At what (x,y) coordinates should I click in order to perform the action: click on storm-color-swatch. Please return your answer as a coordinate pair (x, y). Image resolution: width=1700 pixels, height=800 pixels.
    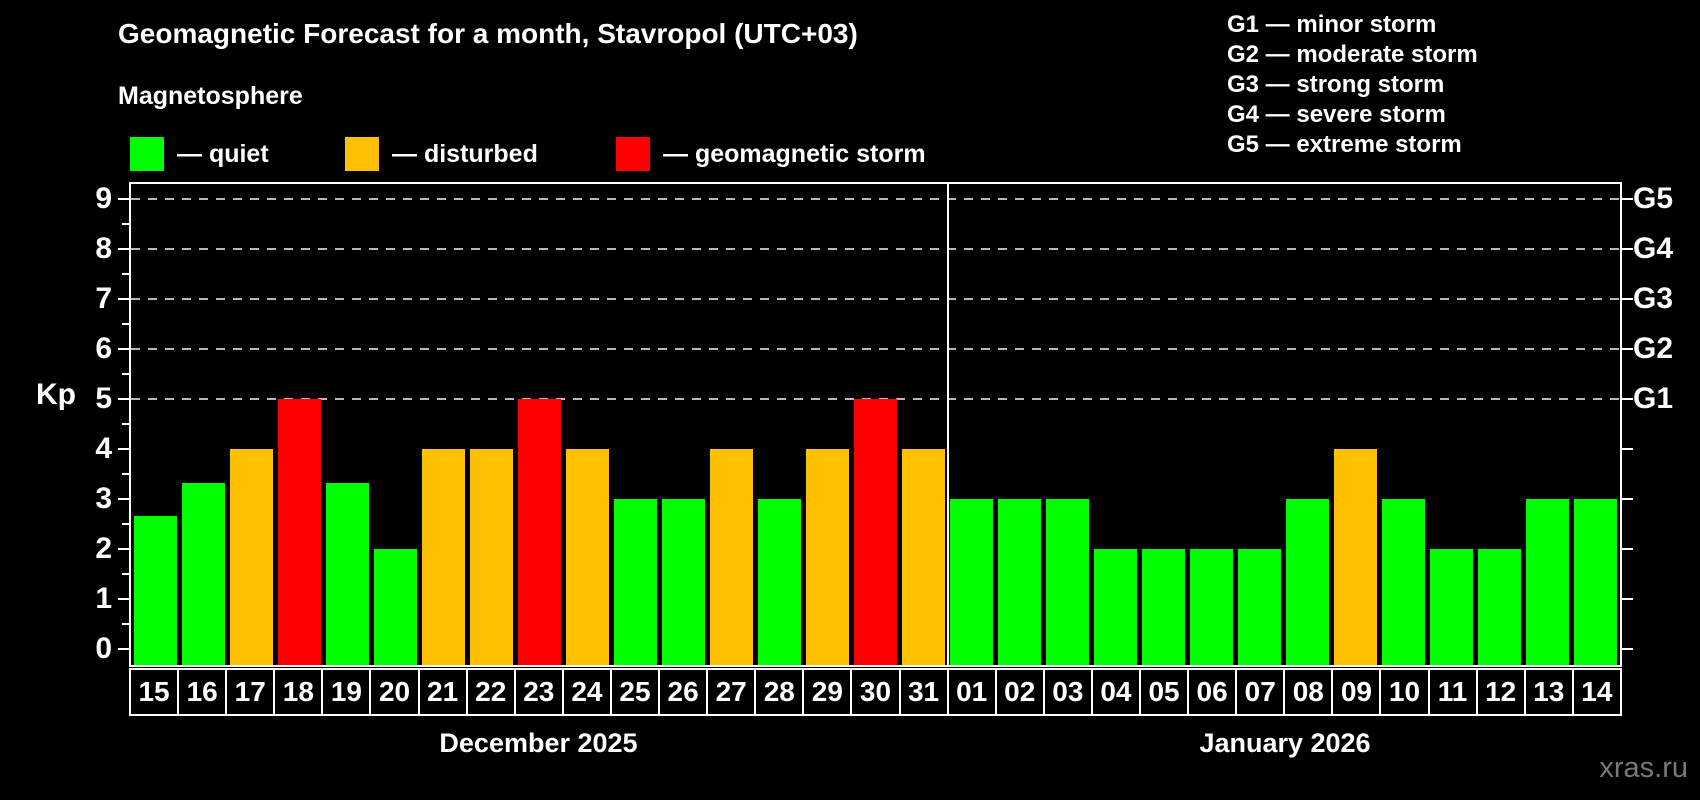
    Looking at the image, I should click on (633, 154).